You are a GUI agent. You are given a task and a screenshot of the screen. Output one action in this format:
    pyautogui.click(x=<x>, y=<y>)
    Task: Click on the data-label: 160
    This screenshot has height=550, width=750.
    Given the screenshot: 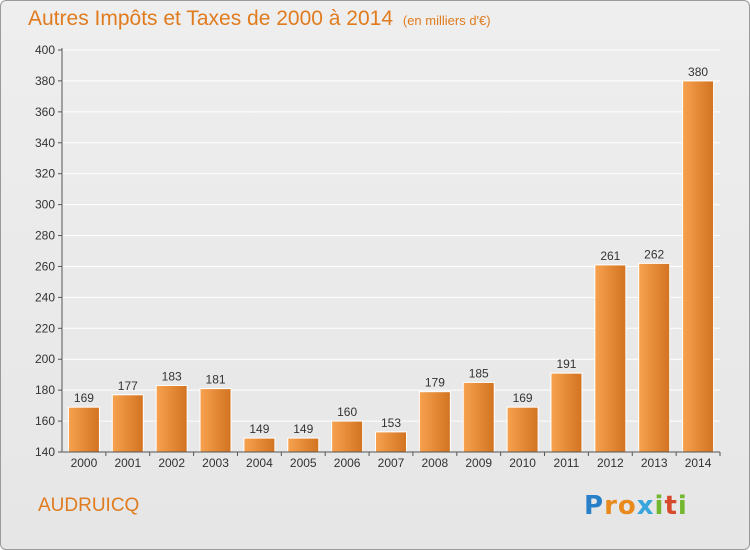 What is the action you would take?
    pyautogui.click(x=347, y=412)
    